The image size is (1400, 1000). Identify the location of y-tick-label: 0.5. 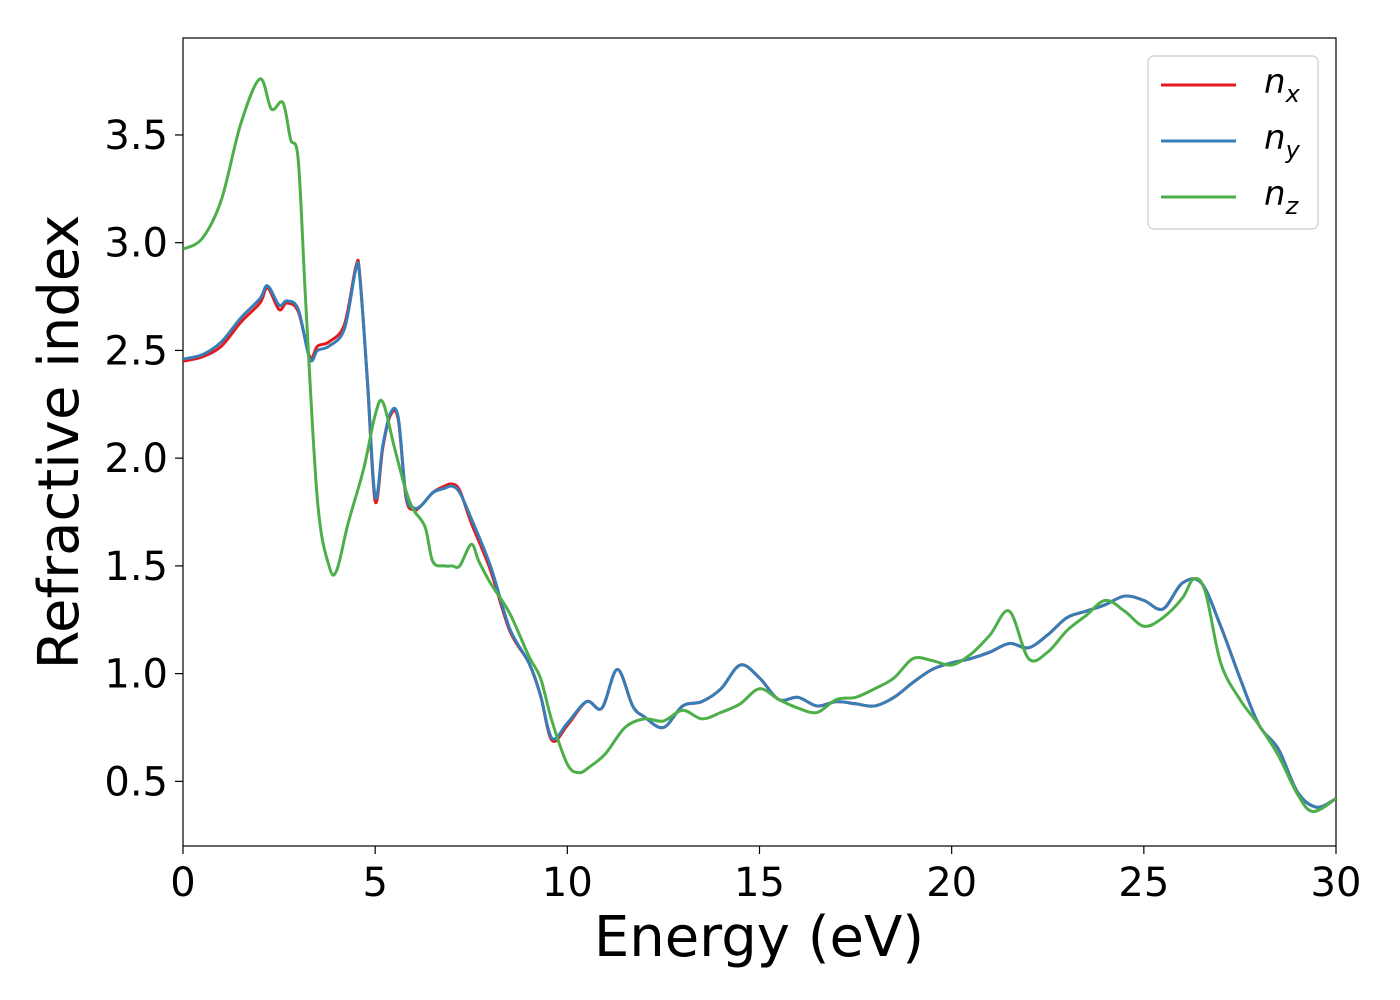
(136, 782).